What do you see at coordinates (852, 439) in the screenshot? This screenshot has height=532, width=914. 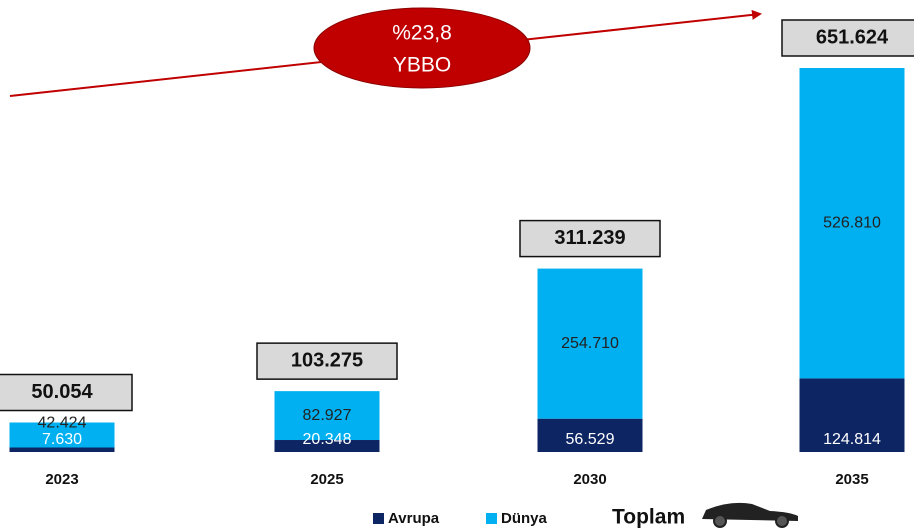 I see `value-label: 124.814` at bounding box center [852, 439].